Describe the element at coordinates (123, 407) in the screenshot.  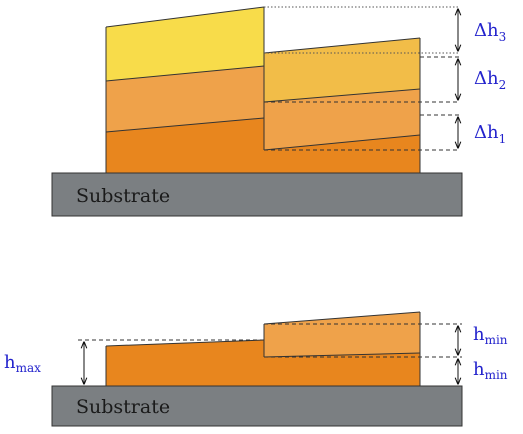
I see `bottom-substrate-label: Substrate` at that location.